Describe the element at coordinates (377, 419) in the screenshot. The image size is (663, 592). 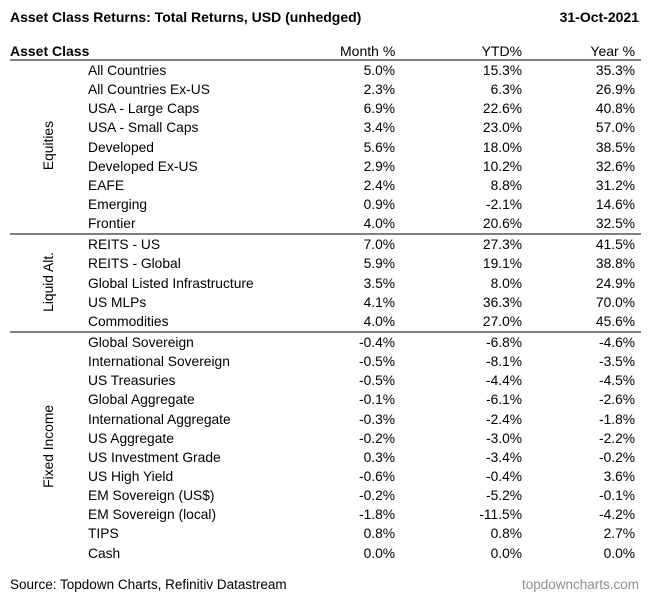
I see `month-value: -0.3%` at that location.